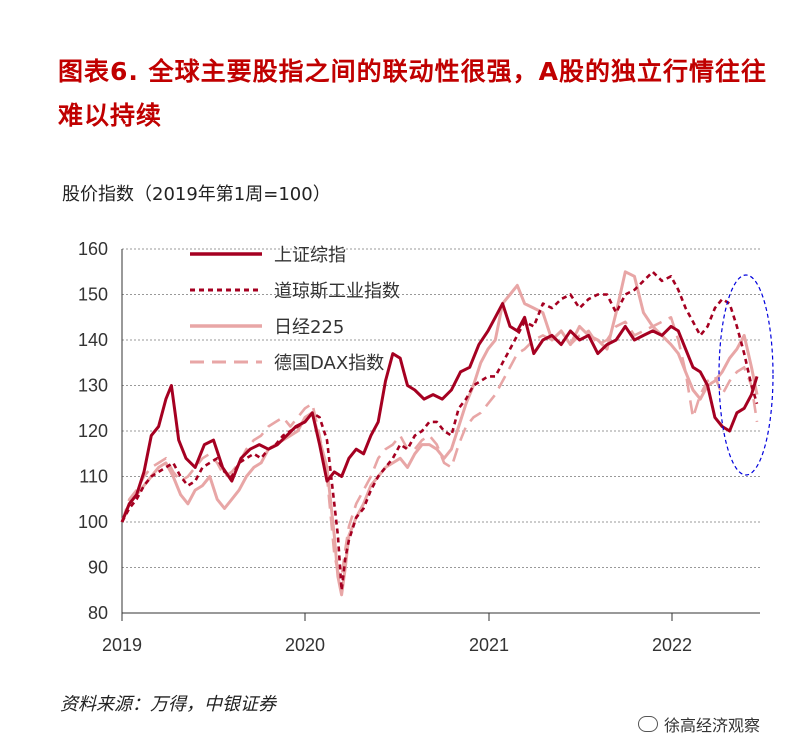 Image resolution: width=809 pixels, height=756 pixels. What do you see at coordinates (489, 645) in the screenshot?
I see `x-tick-label: 2021` at bounding box center [489, 645].